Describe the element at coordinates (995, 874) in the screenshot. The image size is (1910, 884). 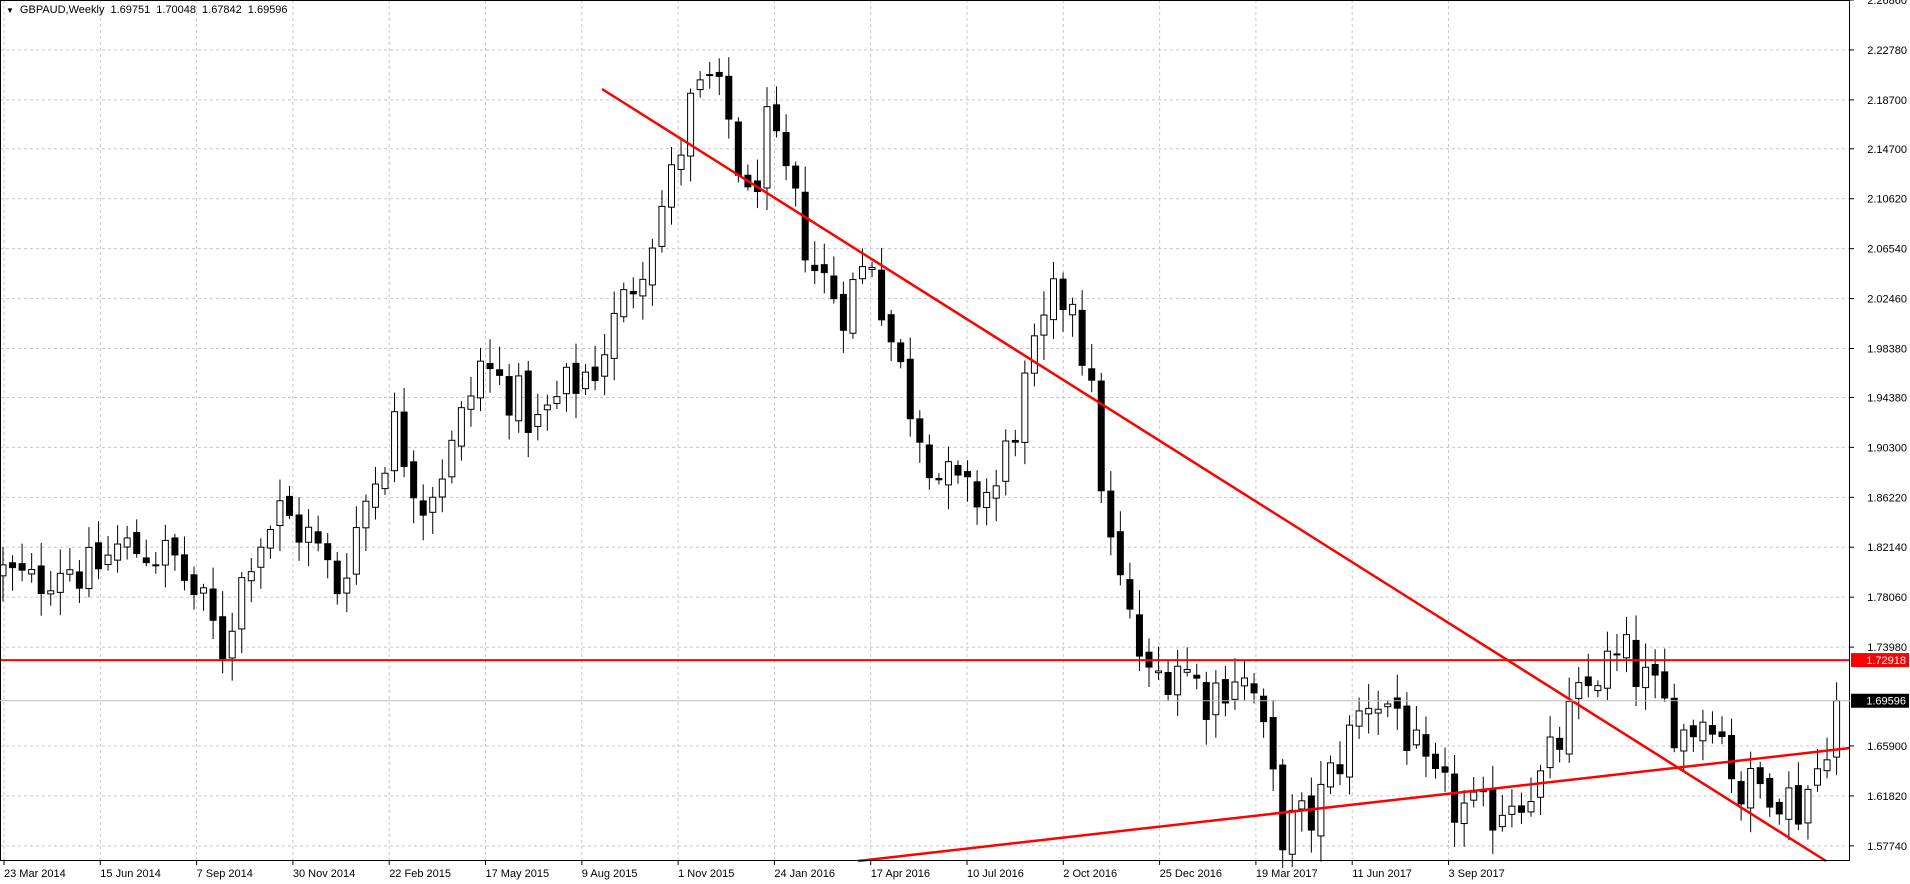
I see `x-tick-label: 10 Jul 2016` at that location.